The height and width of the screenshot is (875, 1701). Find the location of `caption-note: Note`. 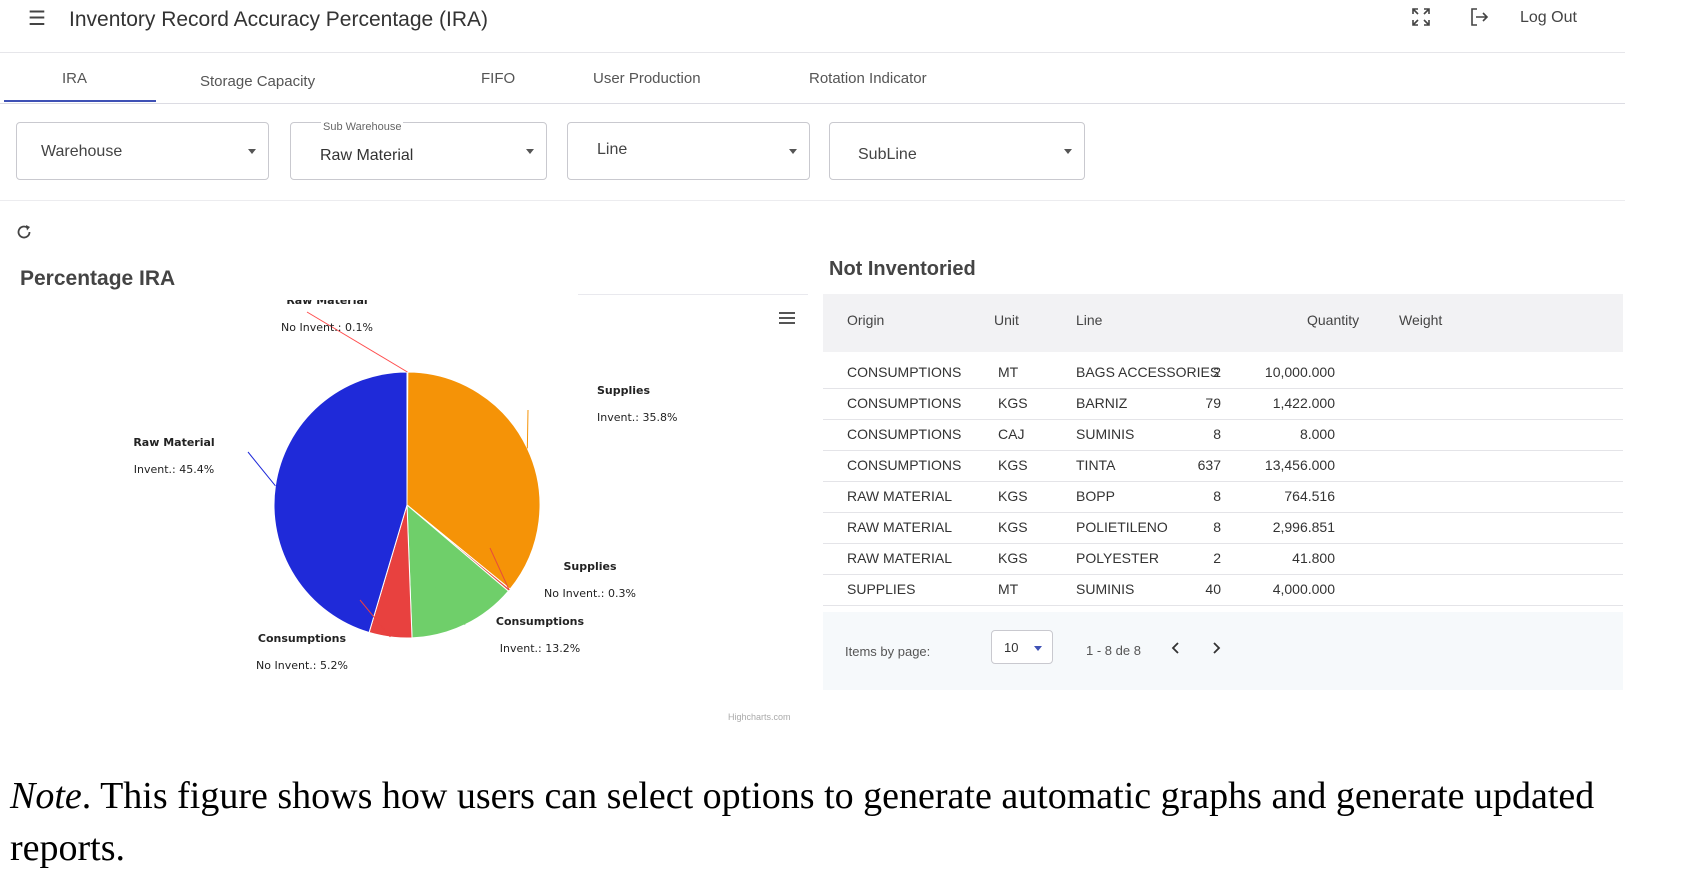

caption-note: Note is located at coordinates (46, 796).